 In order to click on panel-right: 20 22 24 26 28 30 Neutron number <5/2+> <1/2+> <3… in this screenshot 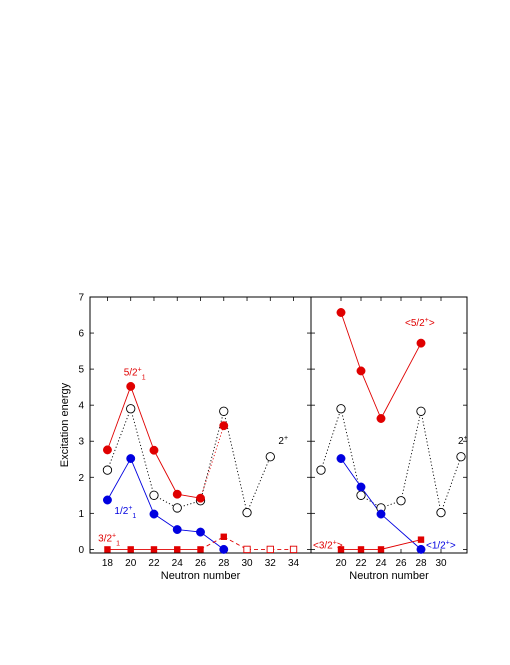, I will do `click(389, 439)`.